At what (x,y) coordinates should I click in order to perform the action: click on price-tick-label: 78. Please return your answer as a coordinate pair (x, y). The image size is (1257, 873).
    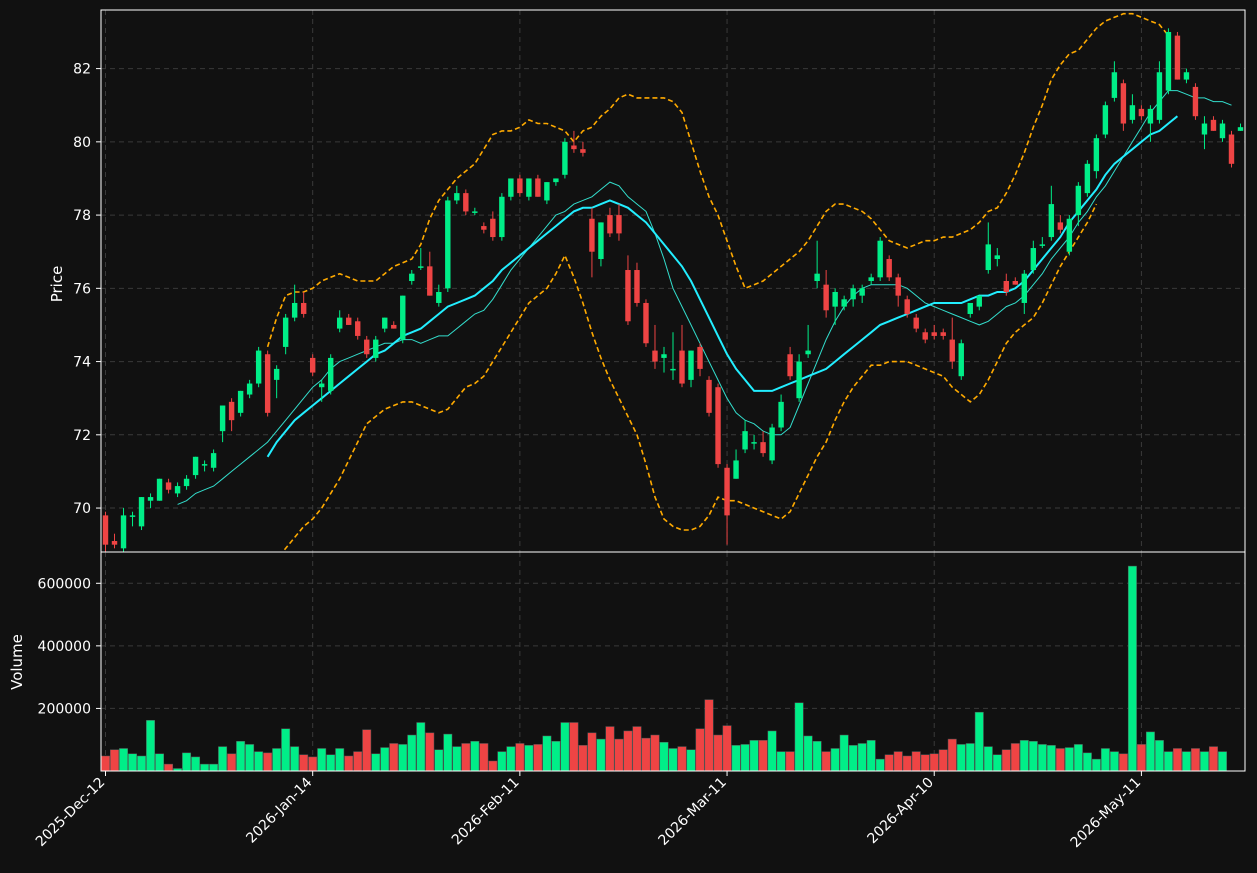
    Looking at the image, I should click on (82, 216).